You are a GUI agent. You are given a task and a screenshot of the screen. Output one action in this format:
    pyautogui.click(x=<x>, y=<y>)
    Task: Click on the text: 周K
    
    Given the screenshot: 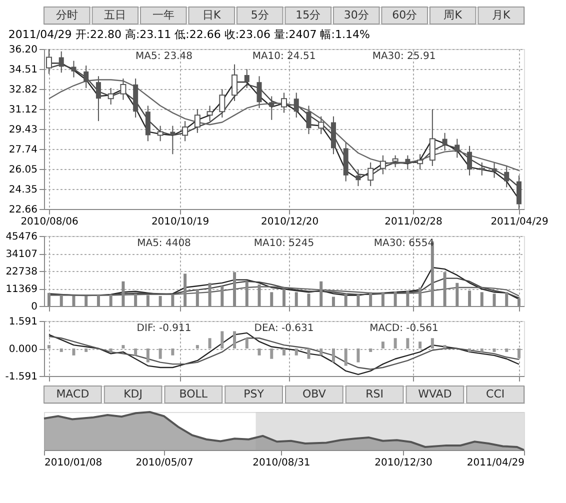 What is the action you would take?
    pyautogui.click(x=453, y=15)
    